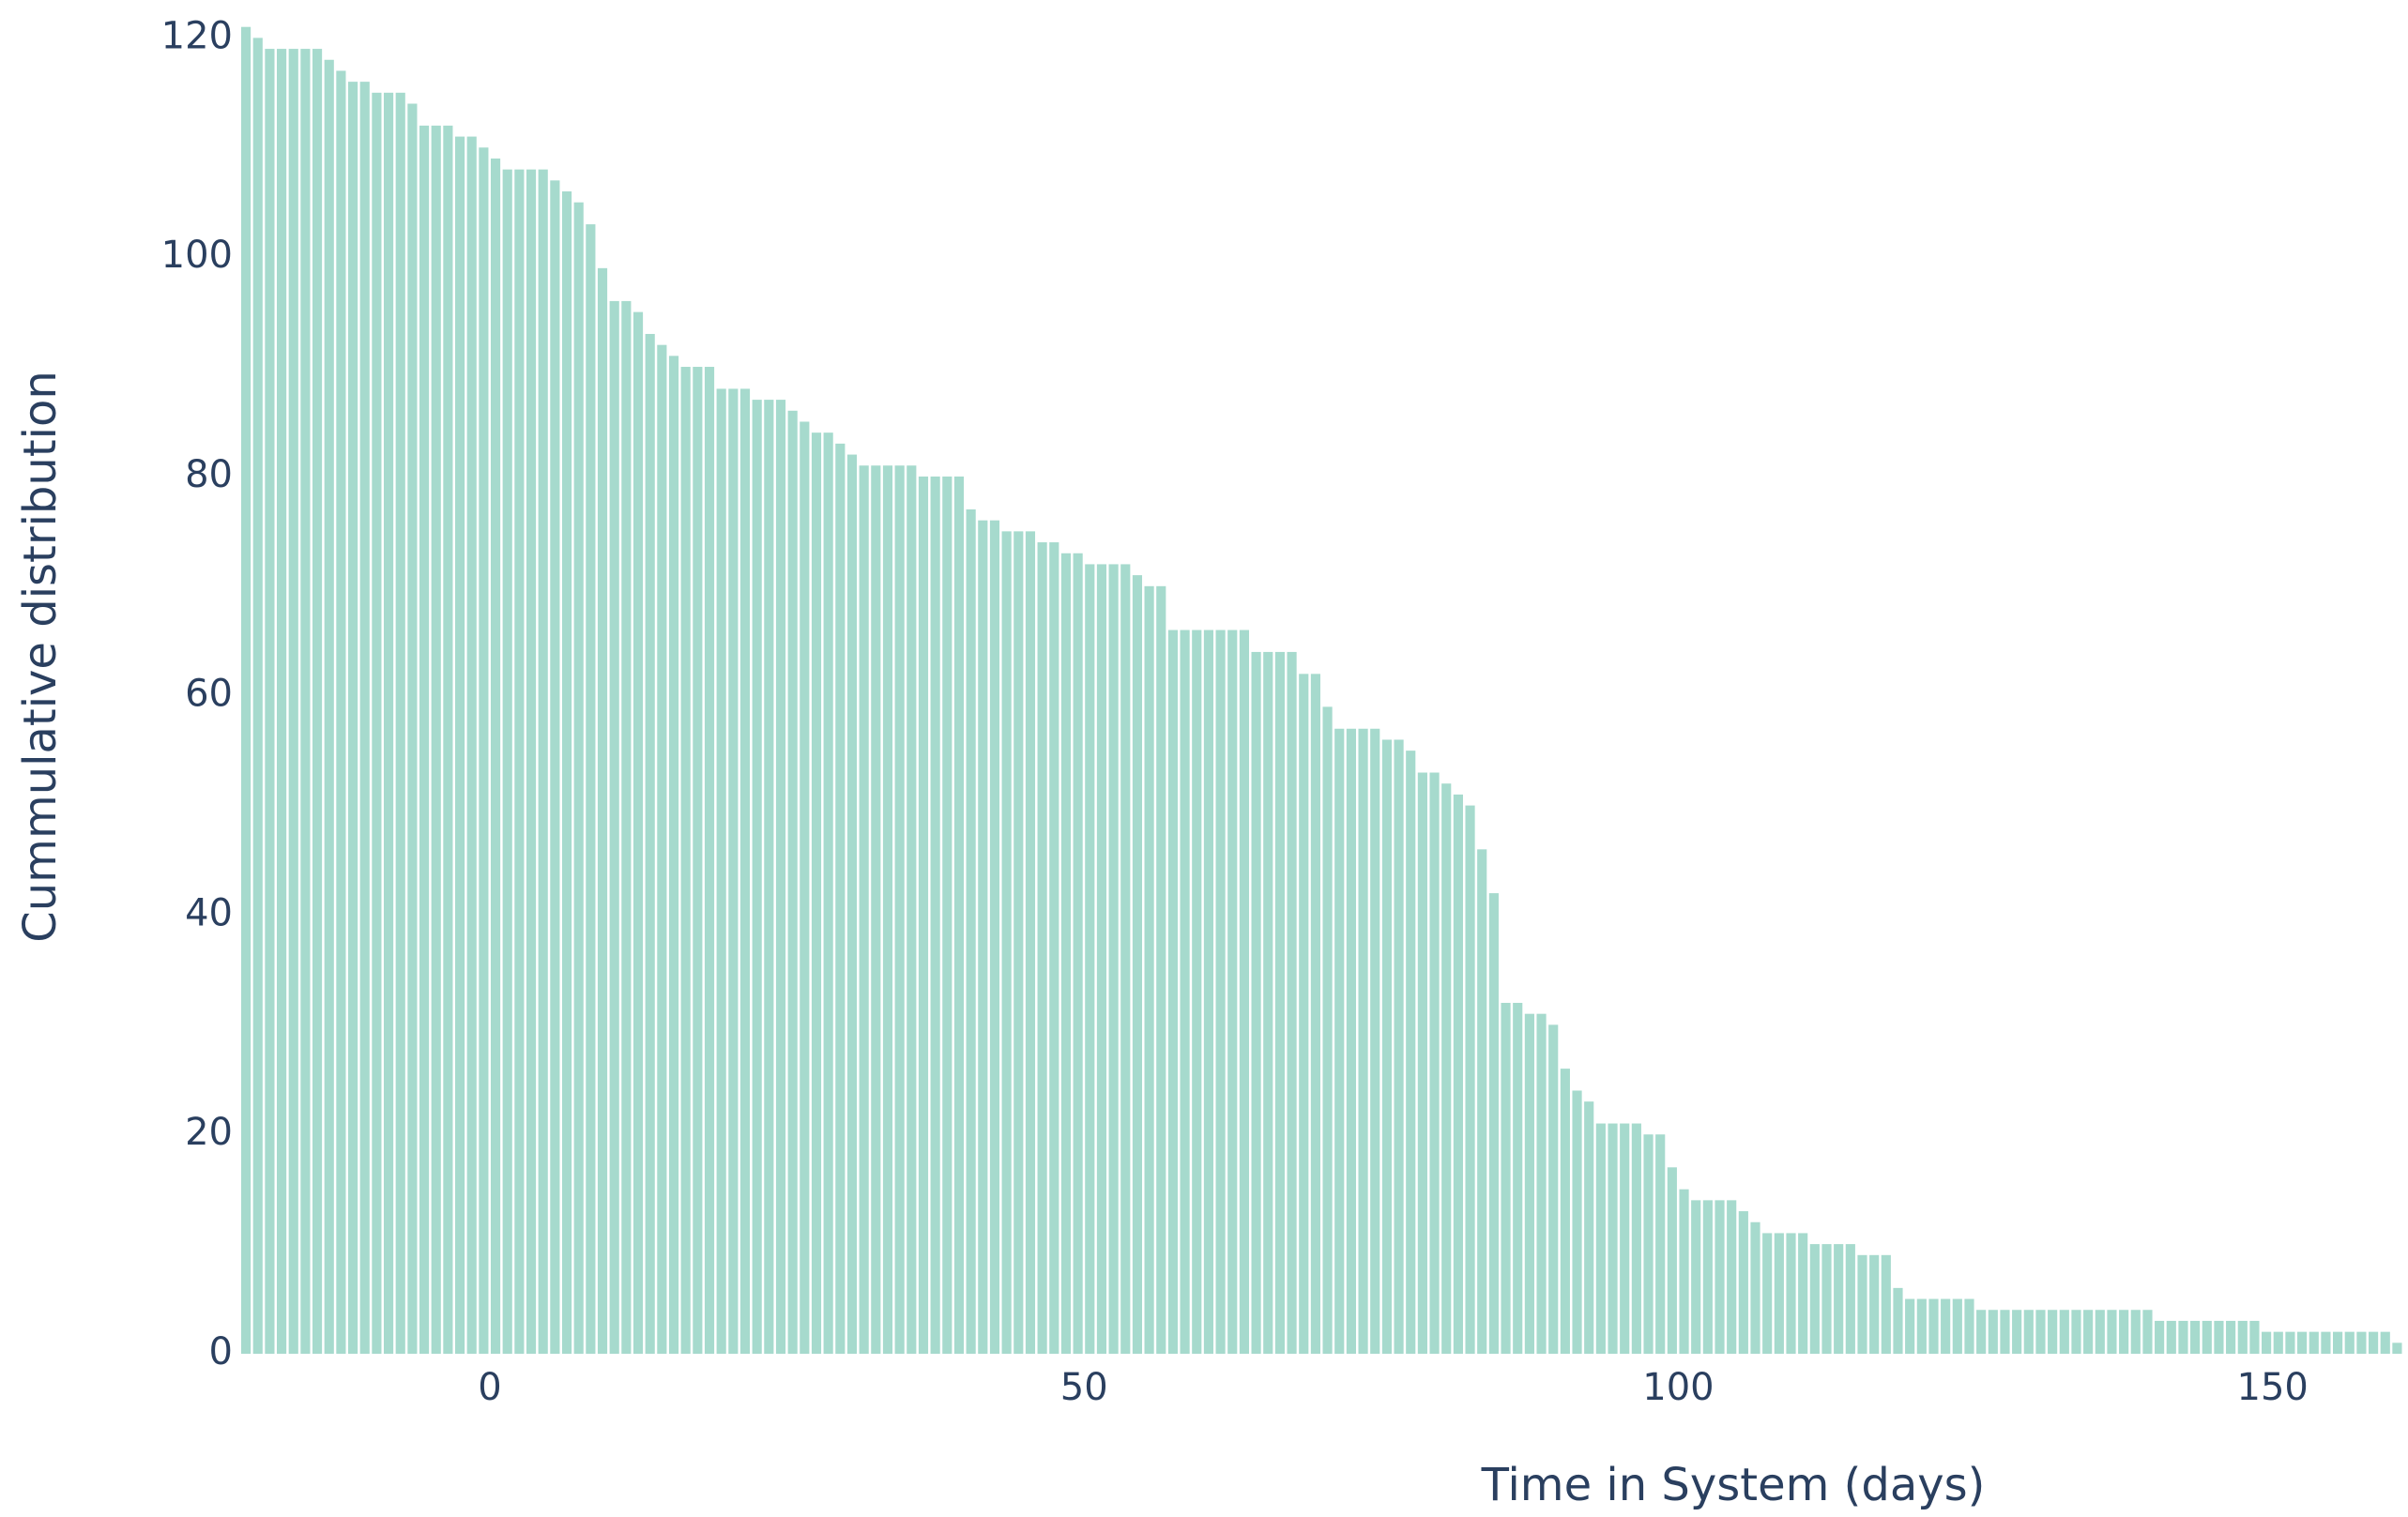  Describe the element at coordinates (221, 1352) in the screenshot. I see `y-tick-label: 0` at that location.